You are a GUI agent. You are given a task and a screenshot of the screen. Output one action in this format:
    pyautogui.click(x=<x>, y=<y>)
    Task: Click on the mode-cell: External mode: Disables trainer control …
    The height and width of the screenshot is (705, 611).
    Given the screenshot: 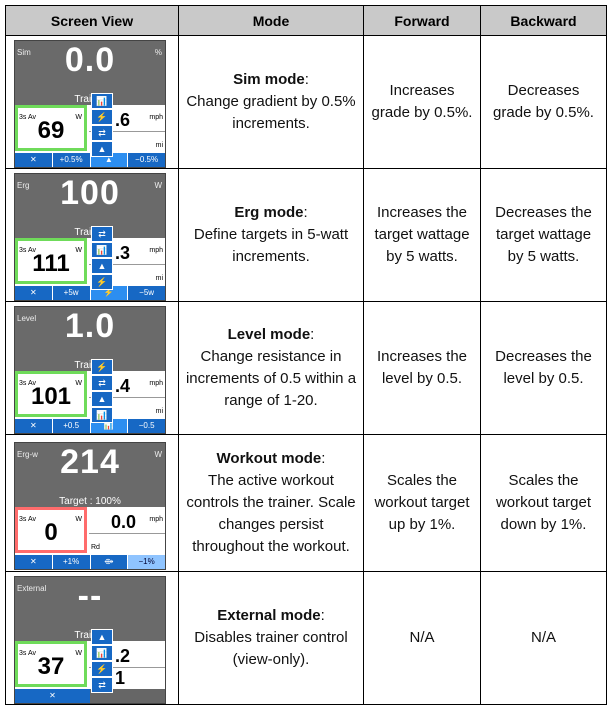 What is the action you would take?
    pyautogui.click(x=271, y=638)
    